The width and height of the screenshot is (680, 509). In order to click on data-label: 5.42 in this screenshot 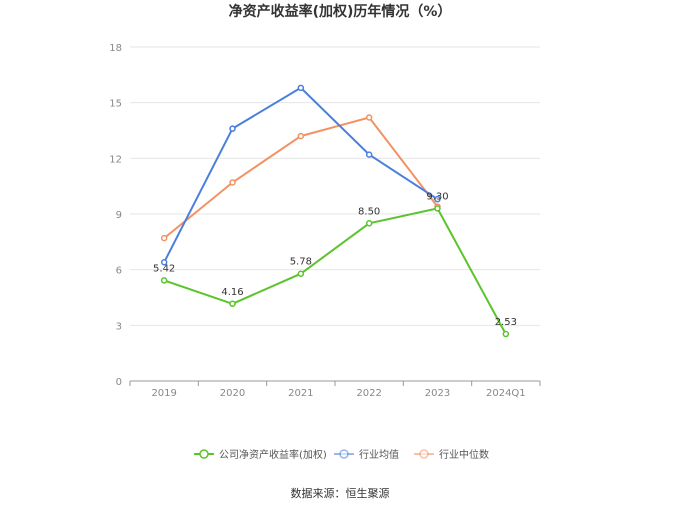, I will do `click(164, 268)`.